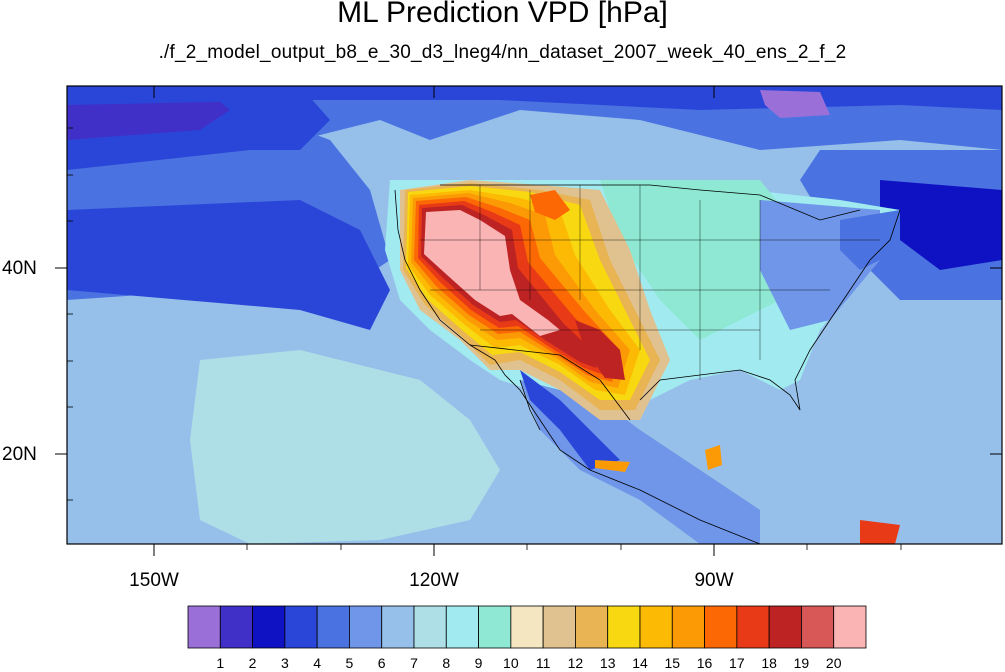 The width and height of the screenshot is (1005, 672). I want to click on atlantic-dark, so click(941, 225).